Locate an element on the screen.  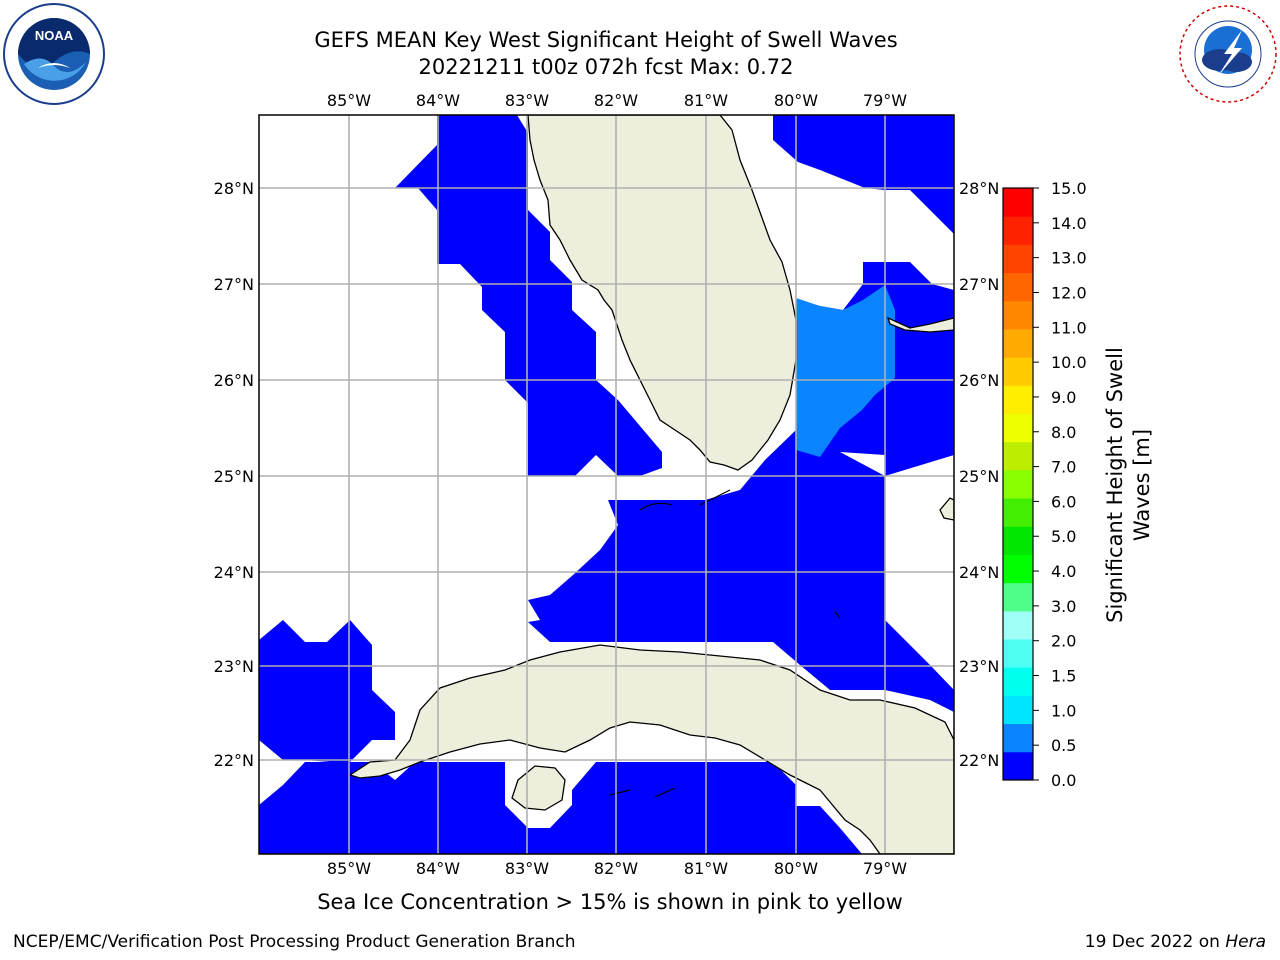
colorbar-tick-label: 14.0 is located at coordinates (1069, 223).